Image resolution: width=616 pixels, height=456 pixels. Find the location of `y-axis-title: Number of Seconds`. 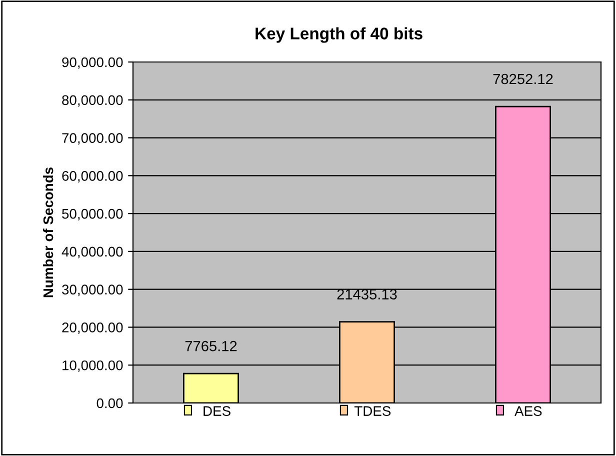

y-axis-title: Number of Seconds is located at coordinates (48, 232).